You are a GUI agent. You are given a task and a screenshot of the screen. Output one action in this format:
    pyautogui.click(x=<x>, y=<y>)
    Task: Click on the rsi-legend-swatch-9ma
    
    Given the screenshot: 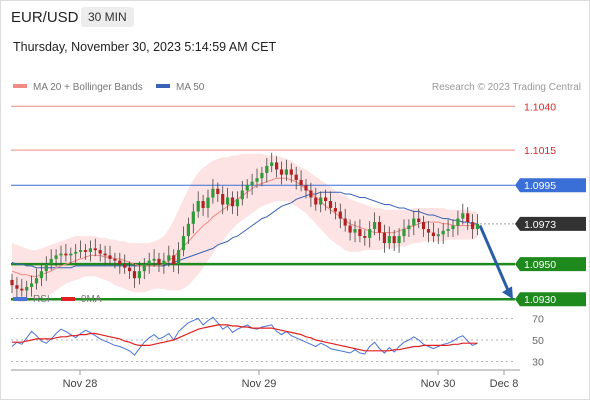 What is the action you would take?
    pyautogui.click(x=68, y=299)
    